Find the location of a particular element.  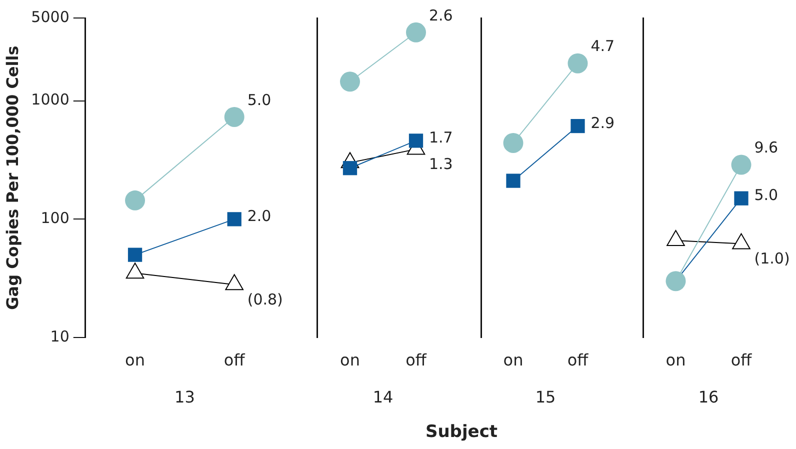

y-axis-title: Gag Copies Per 100,000 Cells is located at coordinates (12, 178).